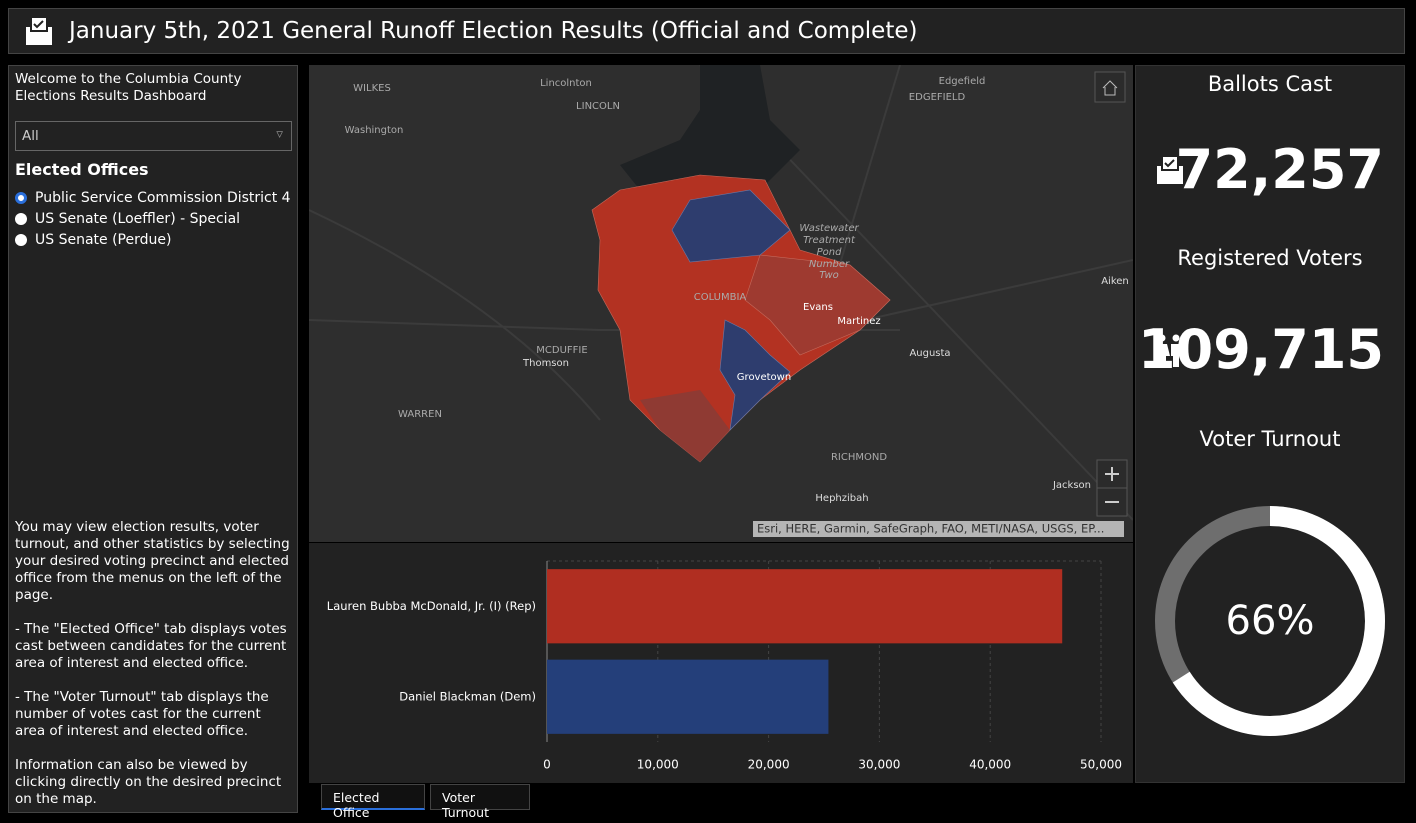 This screenshot has width=1416, height=823. Describe the element at coordinates (374, 130) in the screenshot. I see `map-label: Washington` at that location.